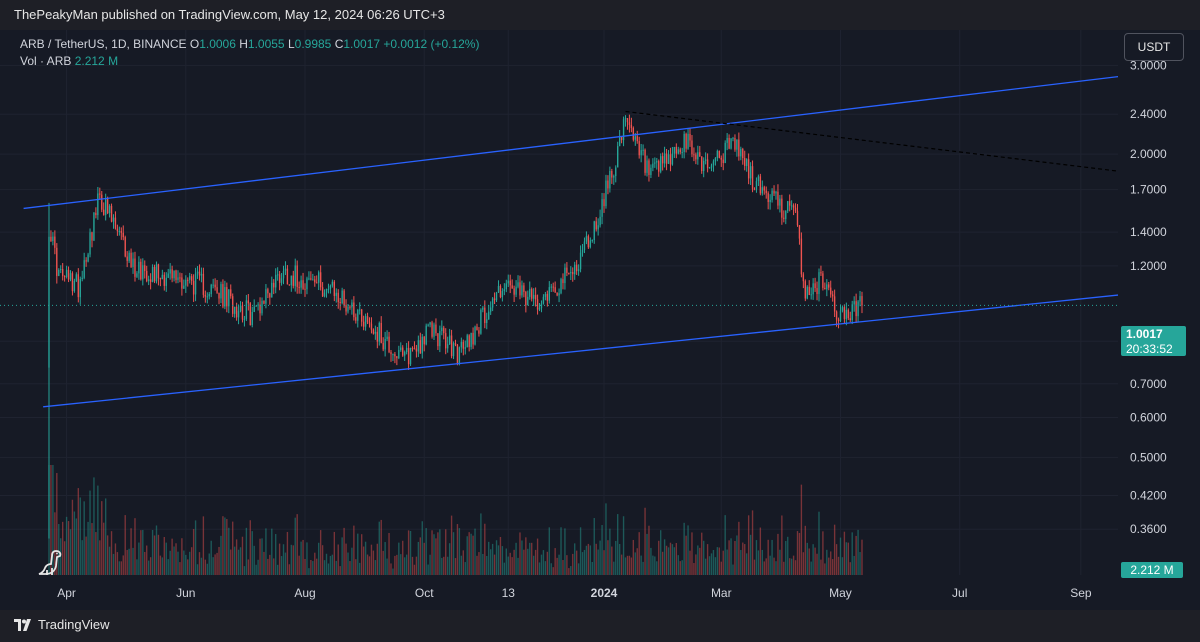  I want to click on x-tick-label: Mar, so click(721, 593).